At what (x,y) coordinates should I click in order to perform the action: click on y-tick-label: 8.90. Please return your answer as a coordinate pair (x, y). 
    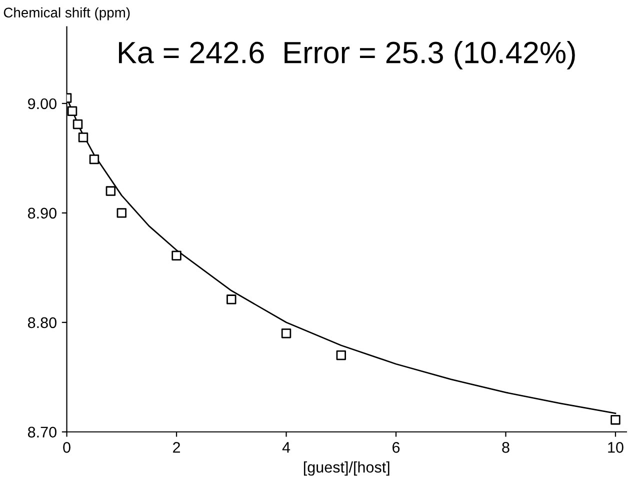
    Looking at the image, I should click on (42, 213).